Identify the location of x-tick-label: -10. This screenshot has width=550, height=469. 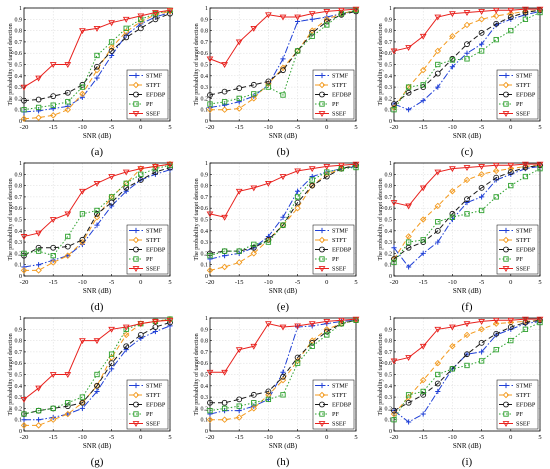
(268, 282).